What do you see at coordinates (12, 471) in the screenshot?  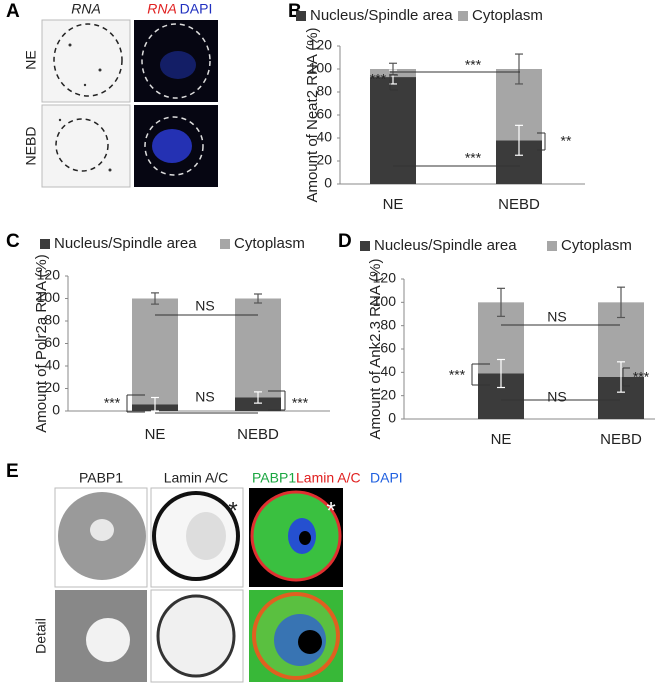 I see `panel-label: E` at bounding box center [12, 471].